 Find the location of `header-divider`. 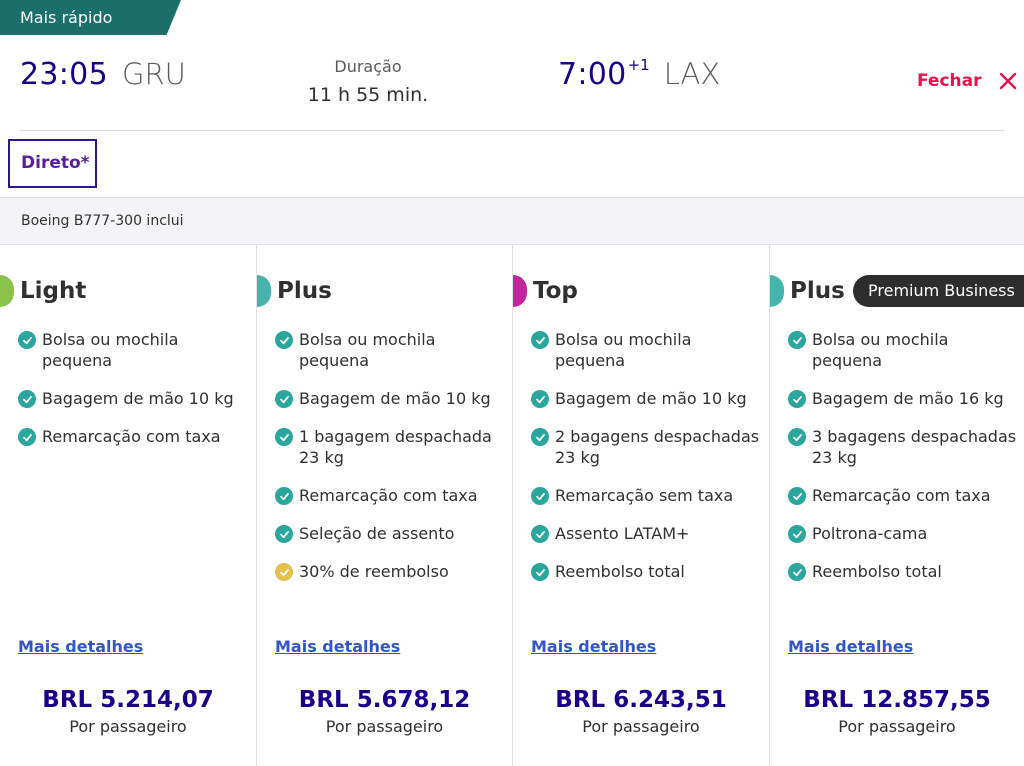

header-divider is located at coordinates (512, 130).